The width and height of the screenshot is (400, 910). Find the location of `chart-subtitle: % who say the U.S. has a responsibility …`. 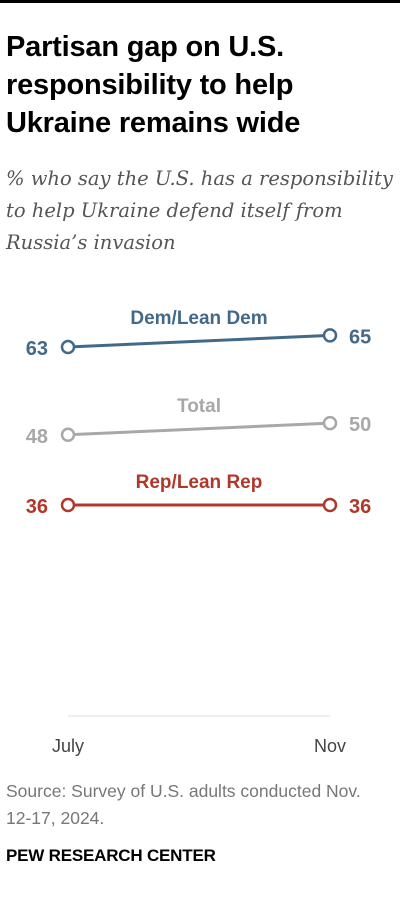

chart-subtitle: % who say the U.S. has a responsibility … is located at coordinates (199, 210).